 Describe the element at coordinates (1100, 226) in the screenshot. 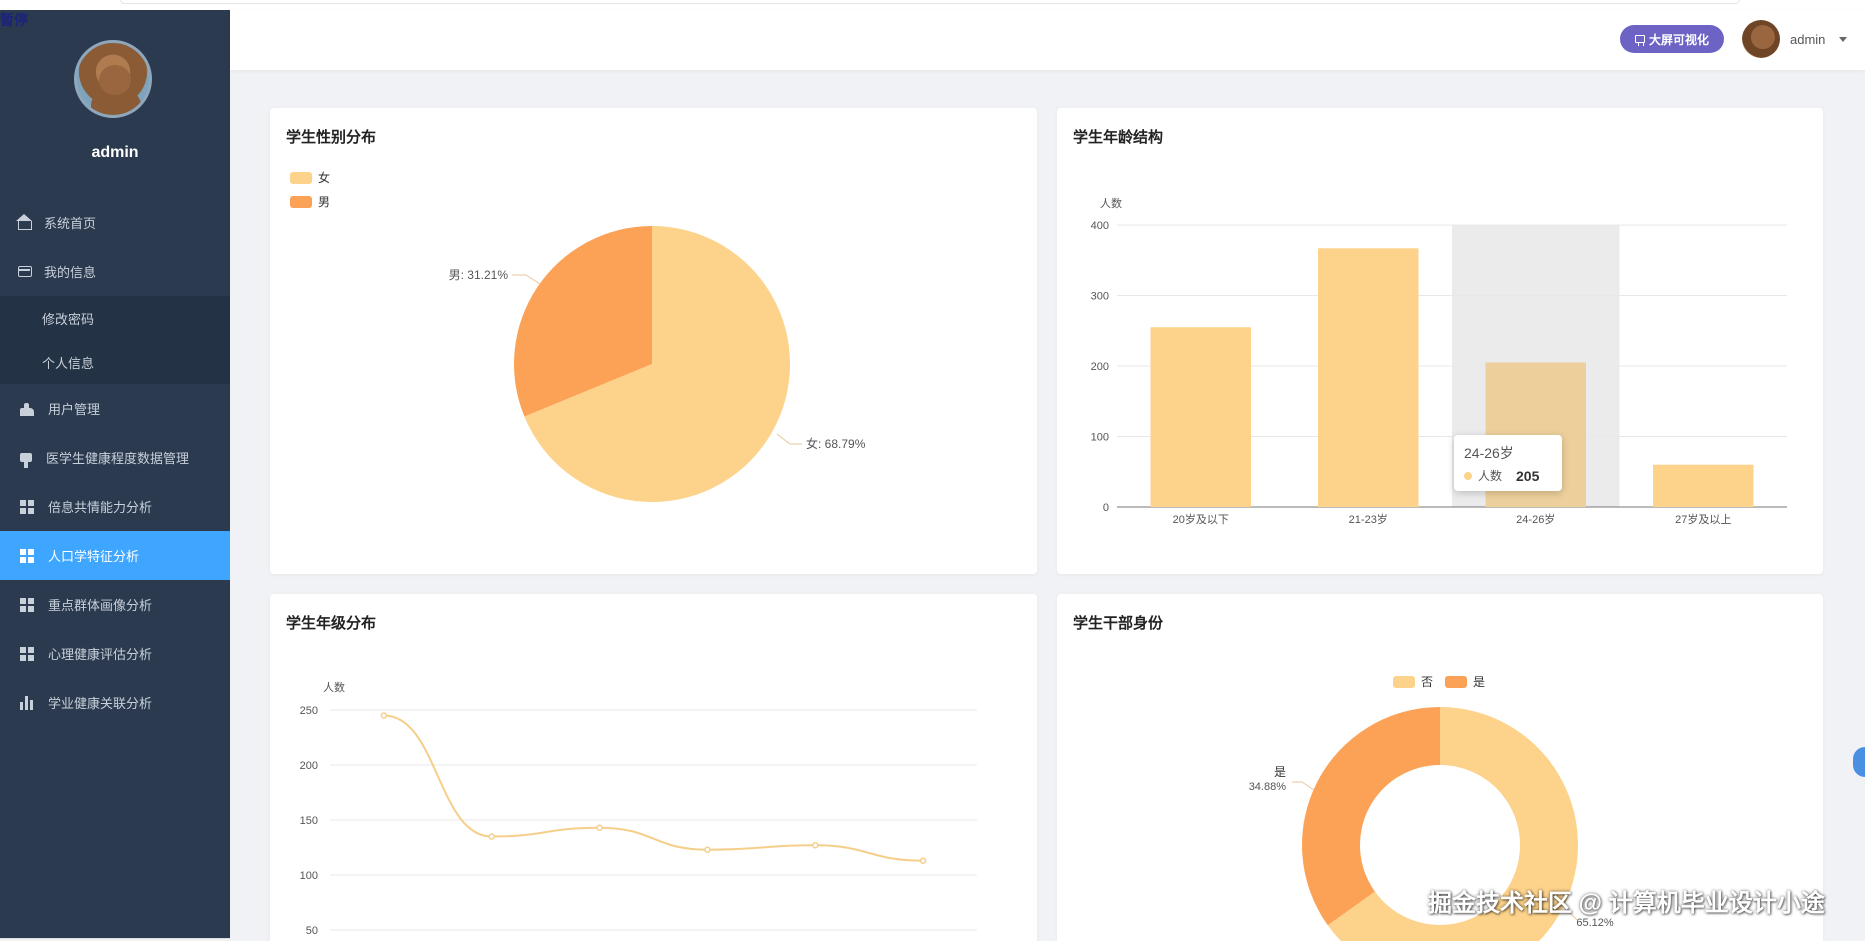

I see `y-tick-label: 400` at that location.